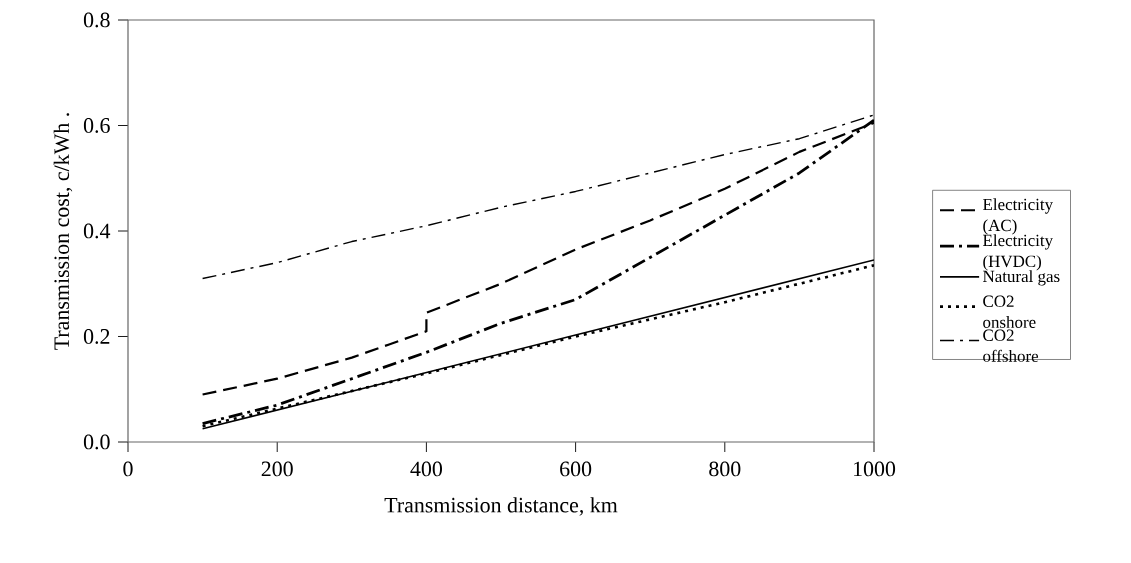  I want to click on x-tick-label: 1000, so click(875, 469).